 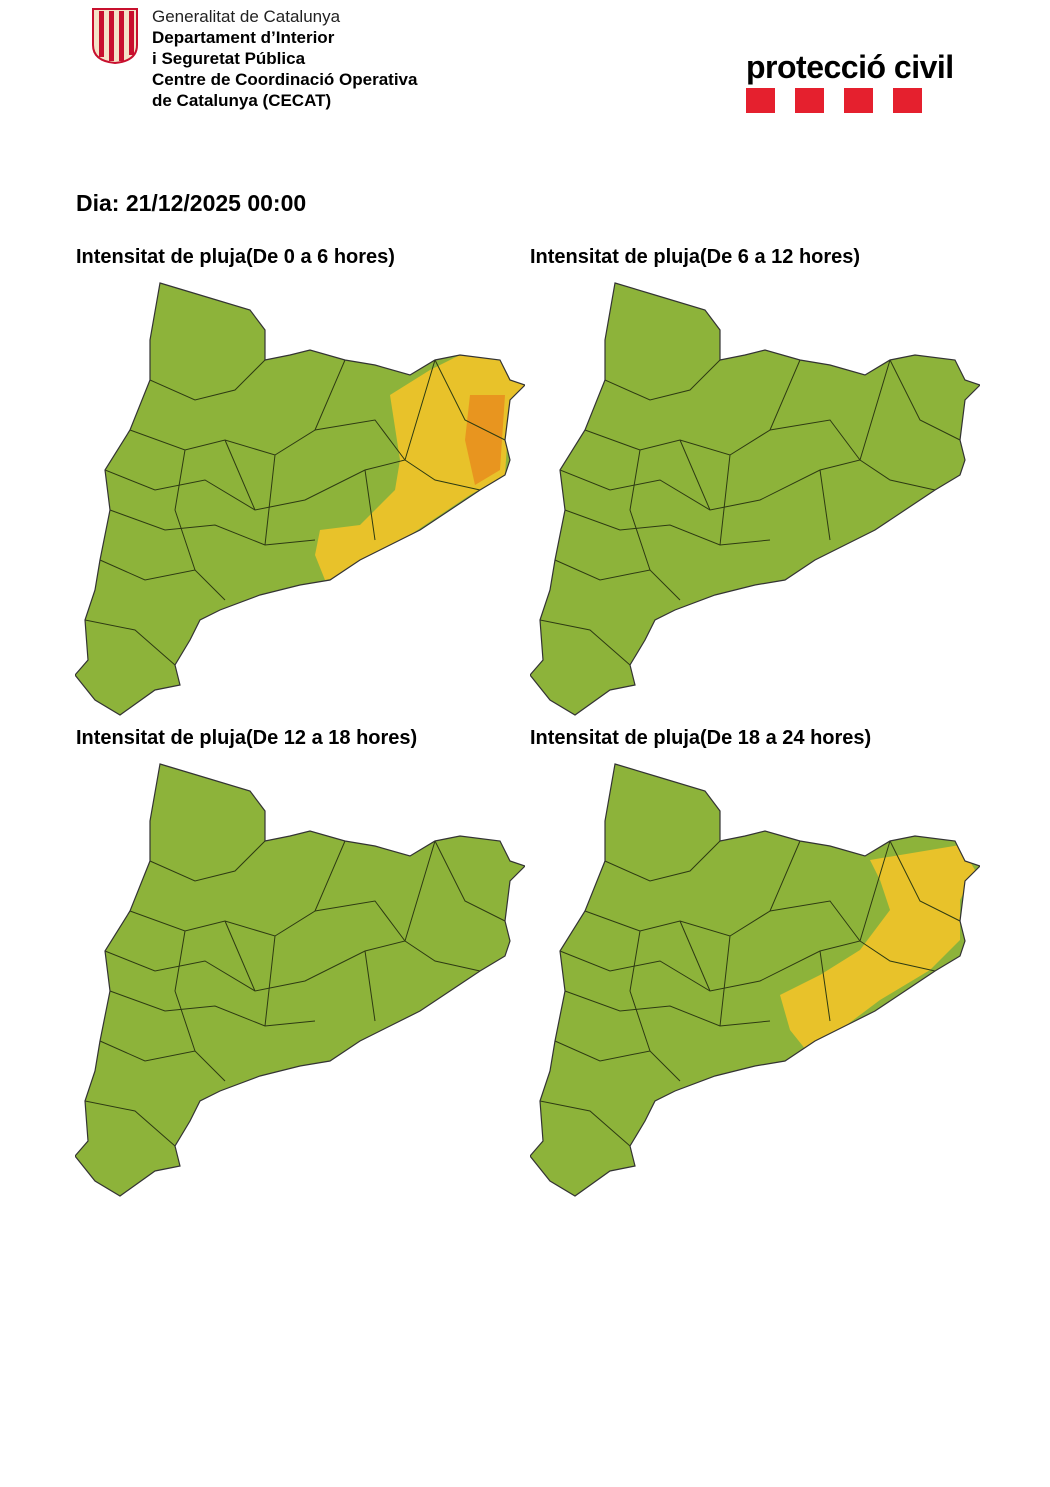 I want to click on forecast-date: Dia: 21/12/2025 00:00, so click(x=191, y=203).